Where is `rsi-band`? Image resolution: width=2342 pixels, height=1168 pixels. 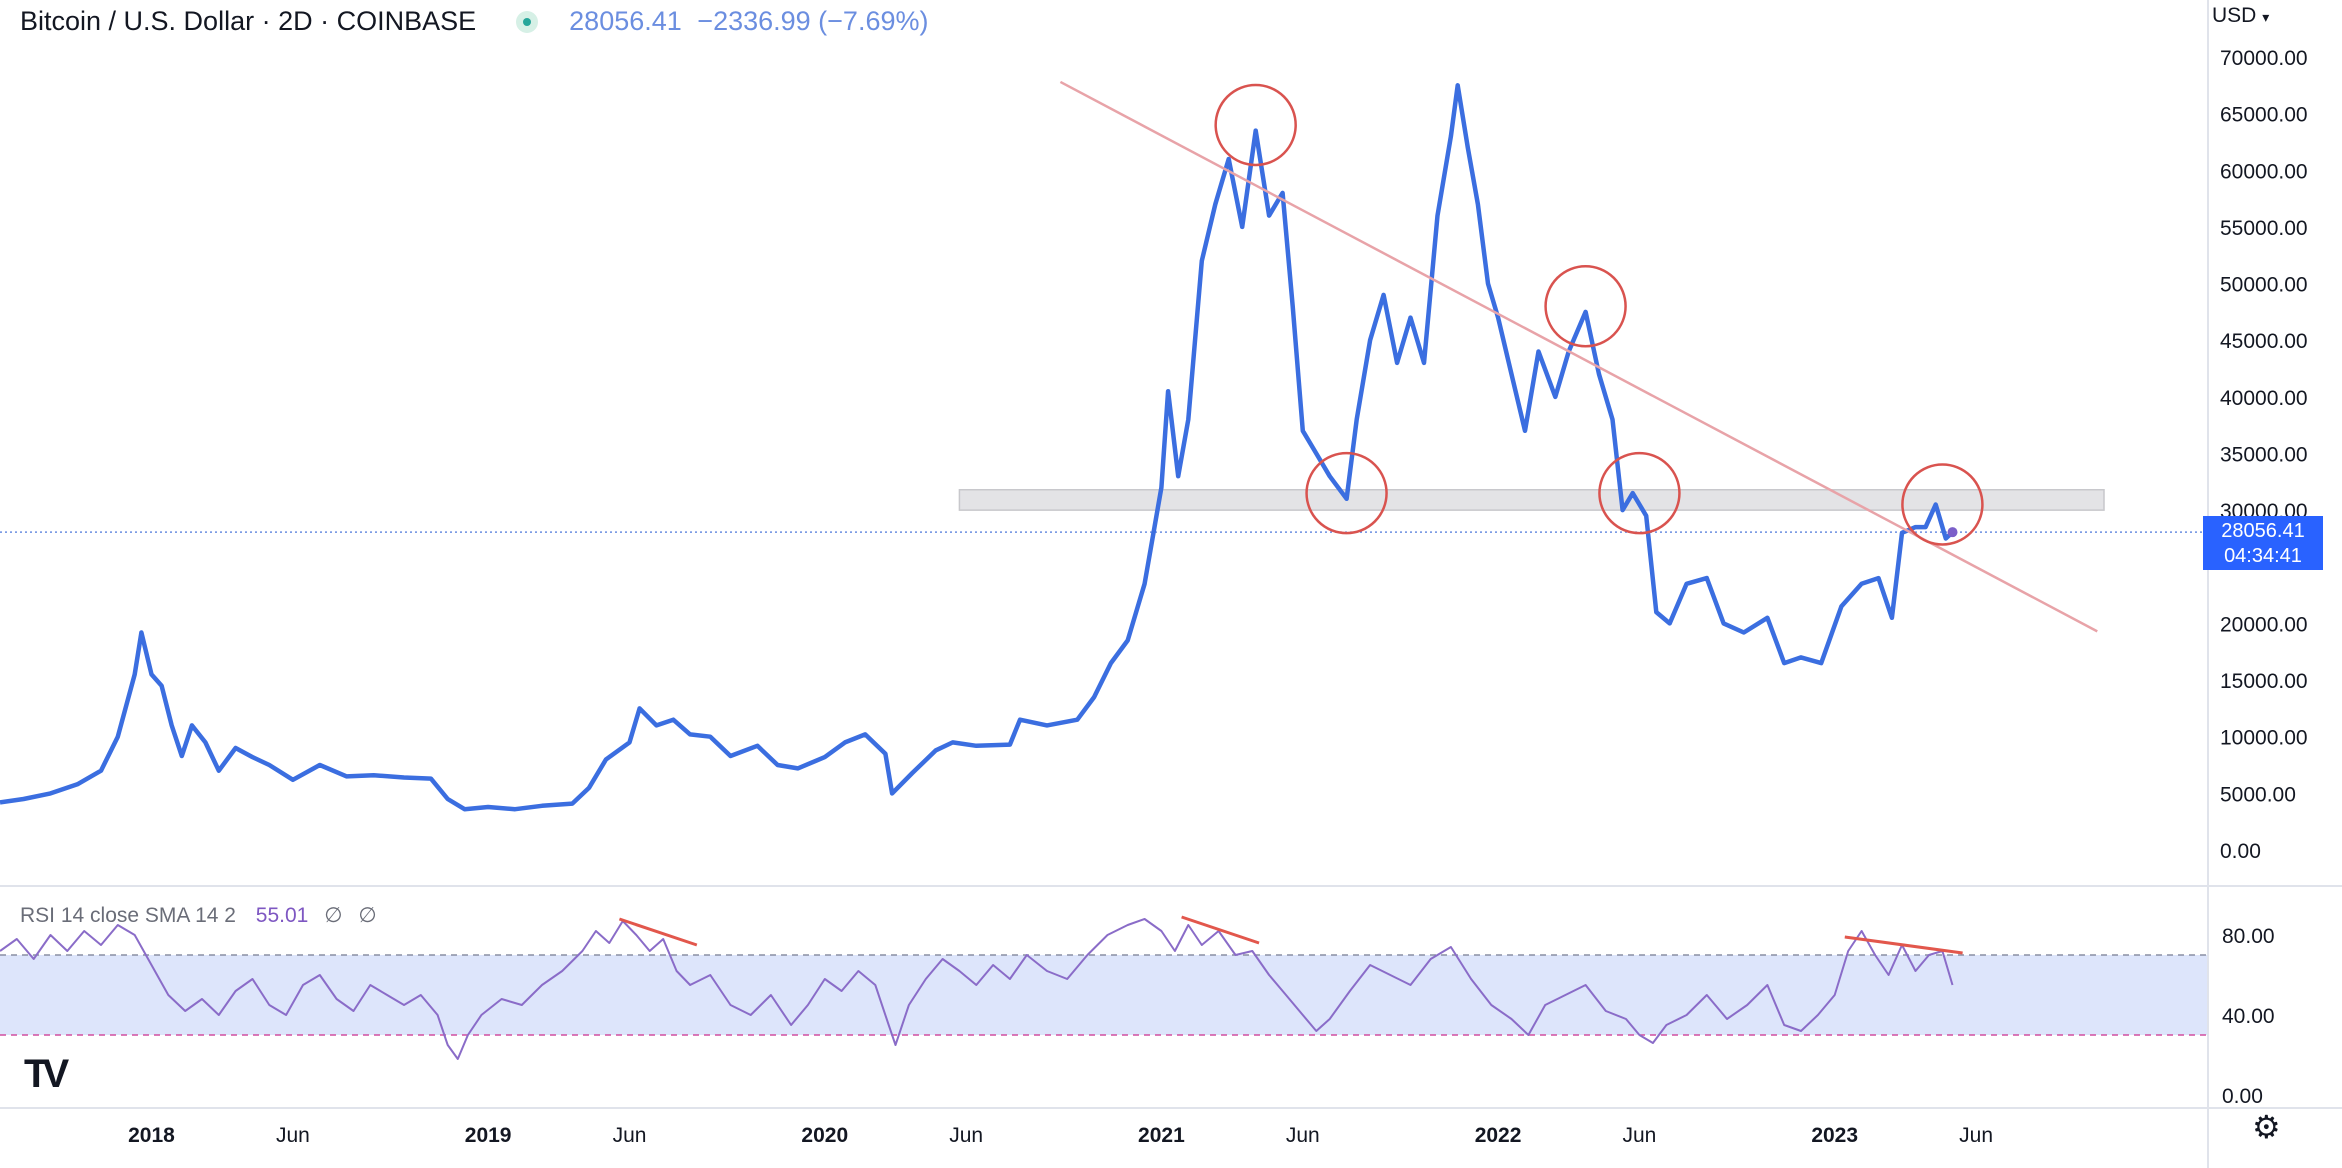
rsi-band is located at coordinates (1104, 995).